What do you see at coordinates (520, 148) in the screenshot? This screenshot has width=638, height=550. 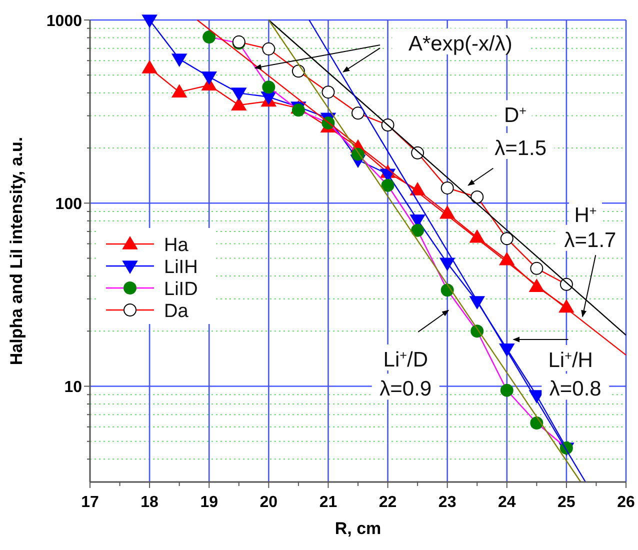 I see `annotation: λ=1.5` at bounding box center [520, 148].